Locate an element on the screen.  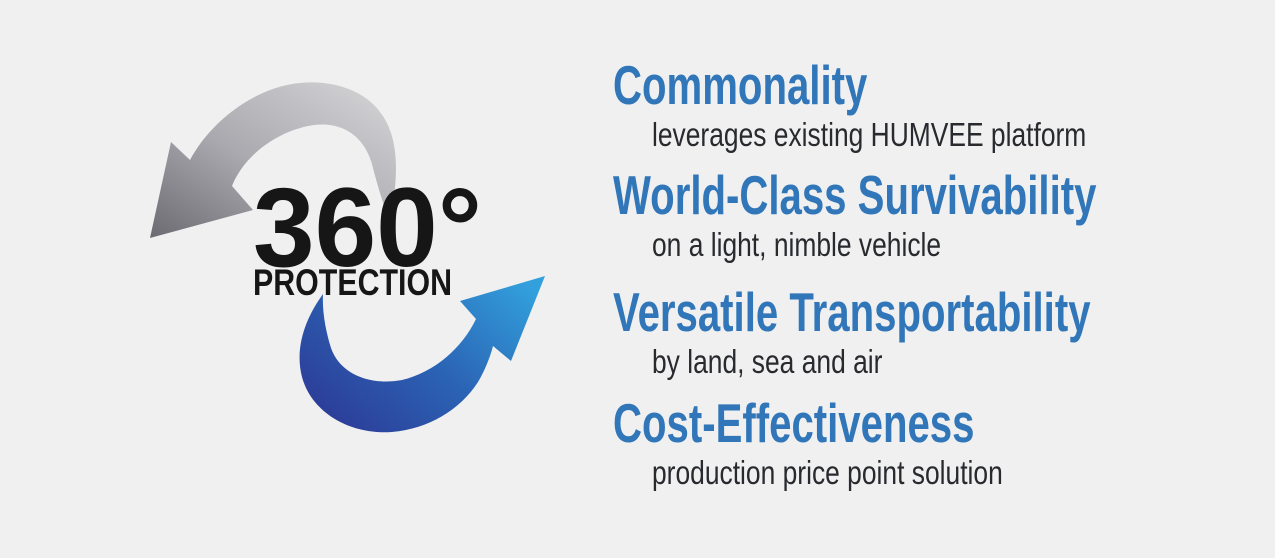
feature-title: Commonality is located at coordinates (740, 85).